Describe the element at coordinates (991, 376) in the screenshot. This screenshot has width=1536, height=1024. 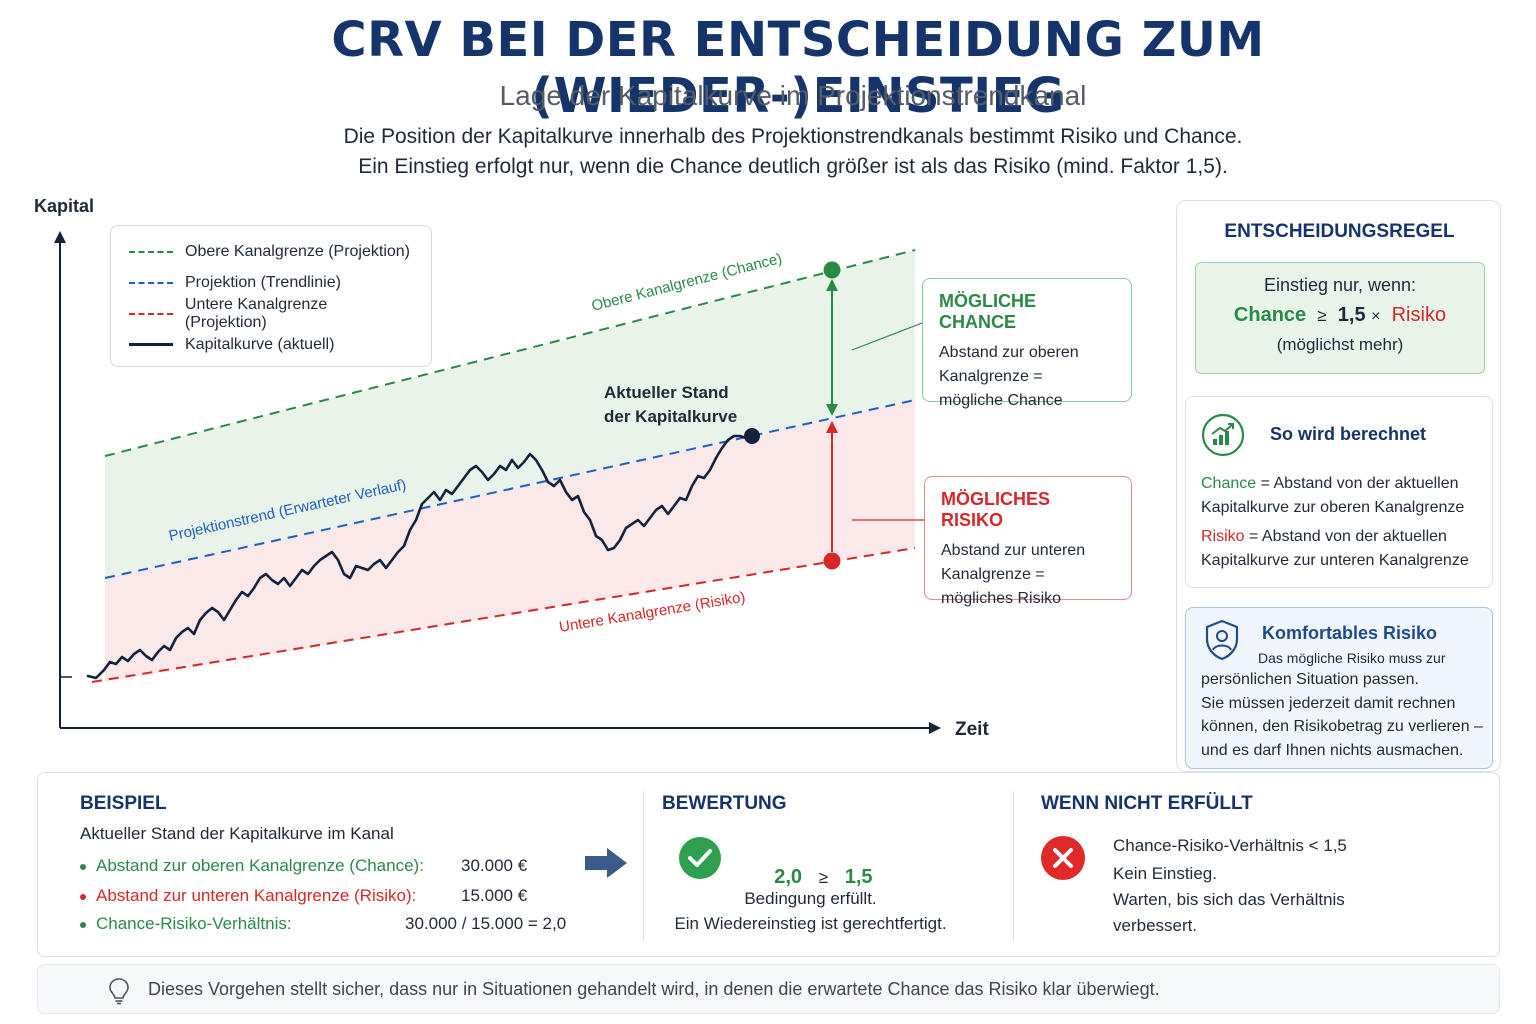
I see `chance-callout-line: Kanalgrenze =` at that location.